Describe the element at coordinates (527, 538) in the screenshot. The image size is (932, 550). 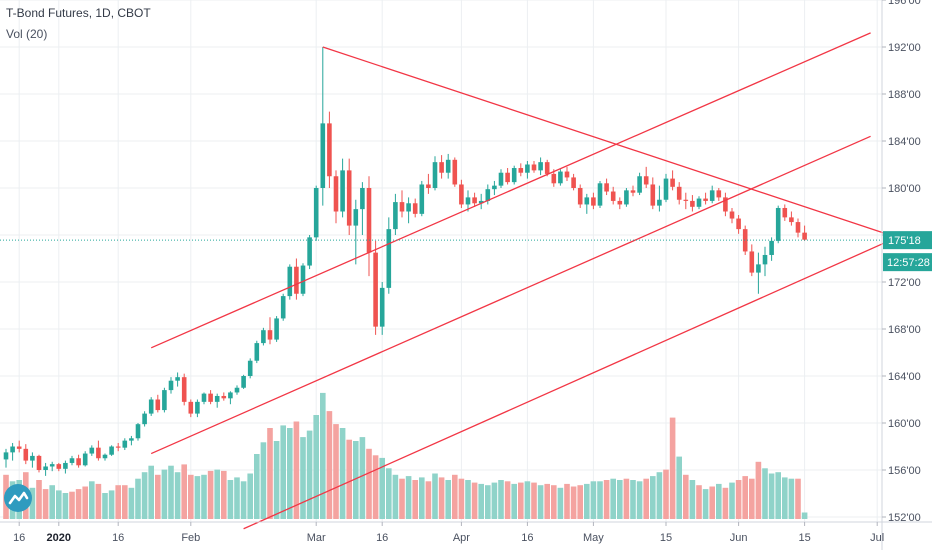
I see `time-tick-label: 16` at that location.